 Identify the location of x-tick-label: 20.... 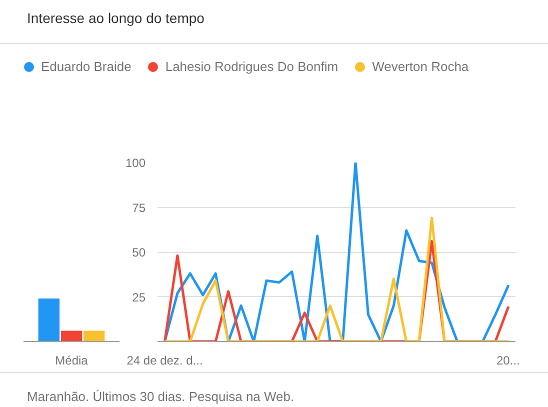
(508, 361).